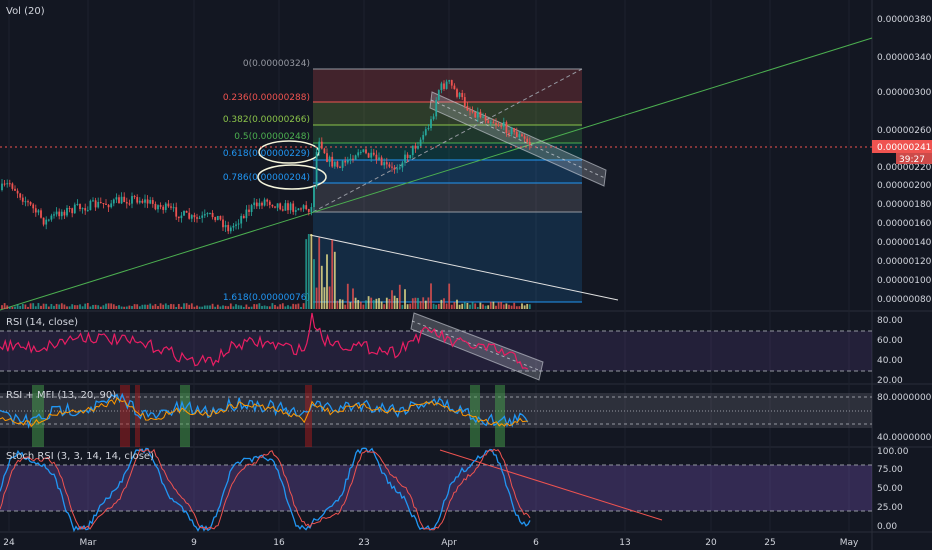 This screenshot has height=550, width=932. What do you see at coordinates (431, 543) in the screenshot?
I see `time-axis: 24 Mar 9 16 23 Apr 6 13 20 25 May` at bounding box center [431, 543].